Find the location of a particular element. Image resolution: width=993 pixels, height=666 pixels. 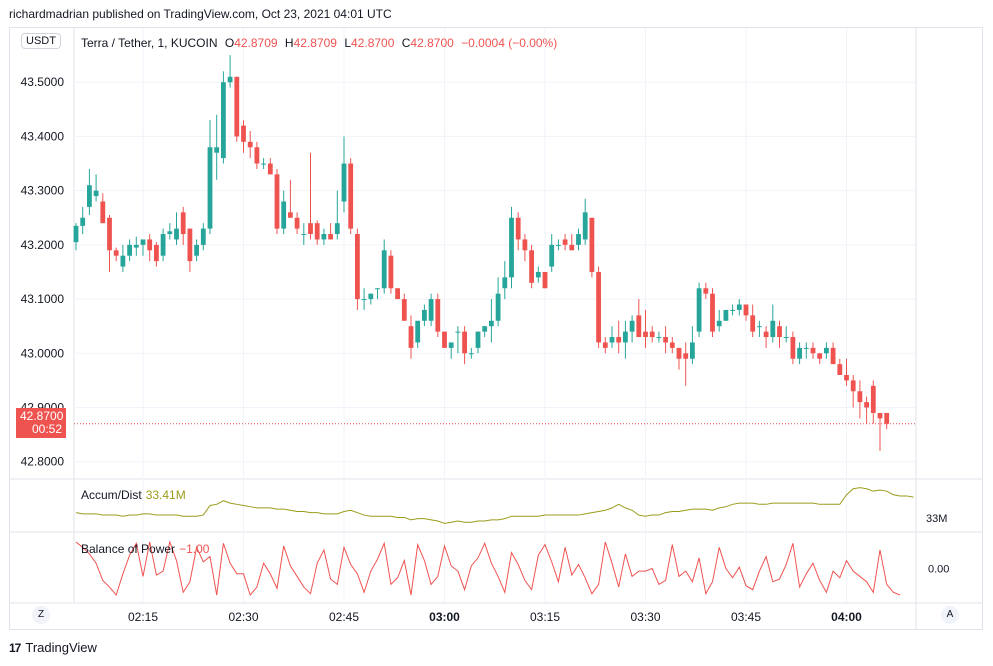

x-tick-label: 02:30 is located at coordinates (243, 617).